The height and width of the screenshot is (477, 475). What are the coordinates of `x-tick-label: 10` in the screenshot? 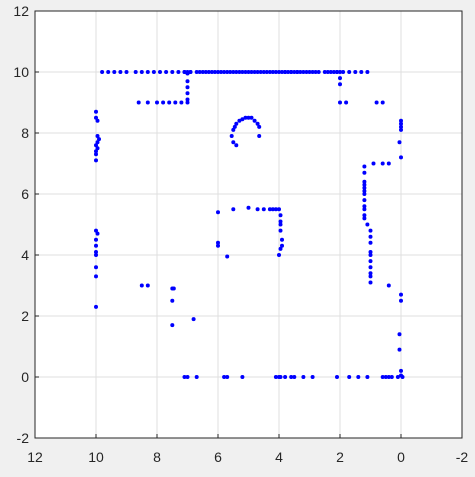 It's located at (96, 457).